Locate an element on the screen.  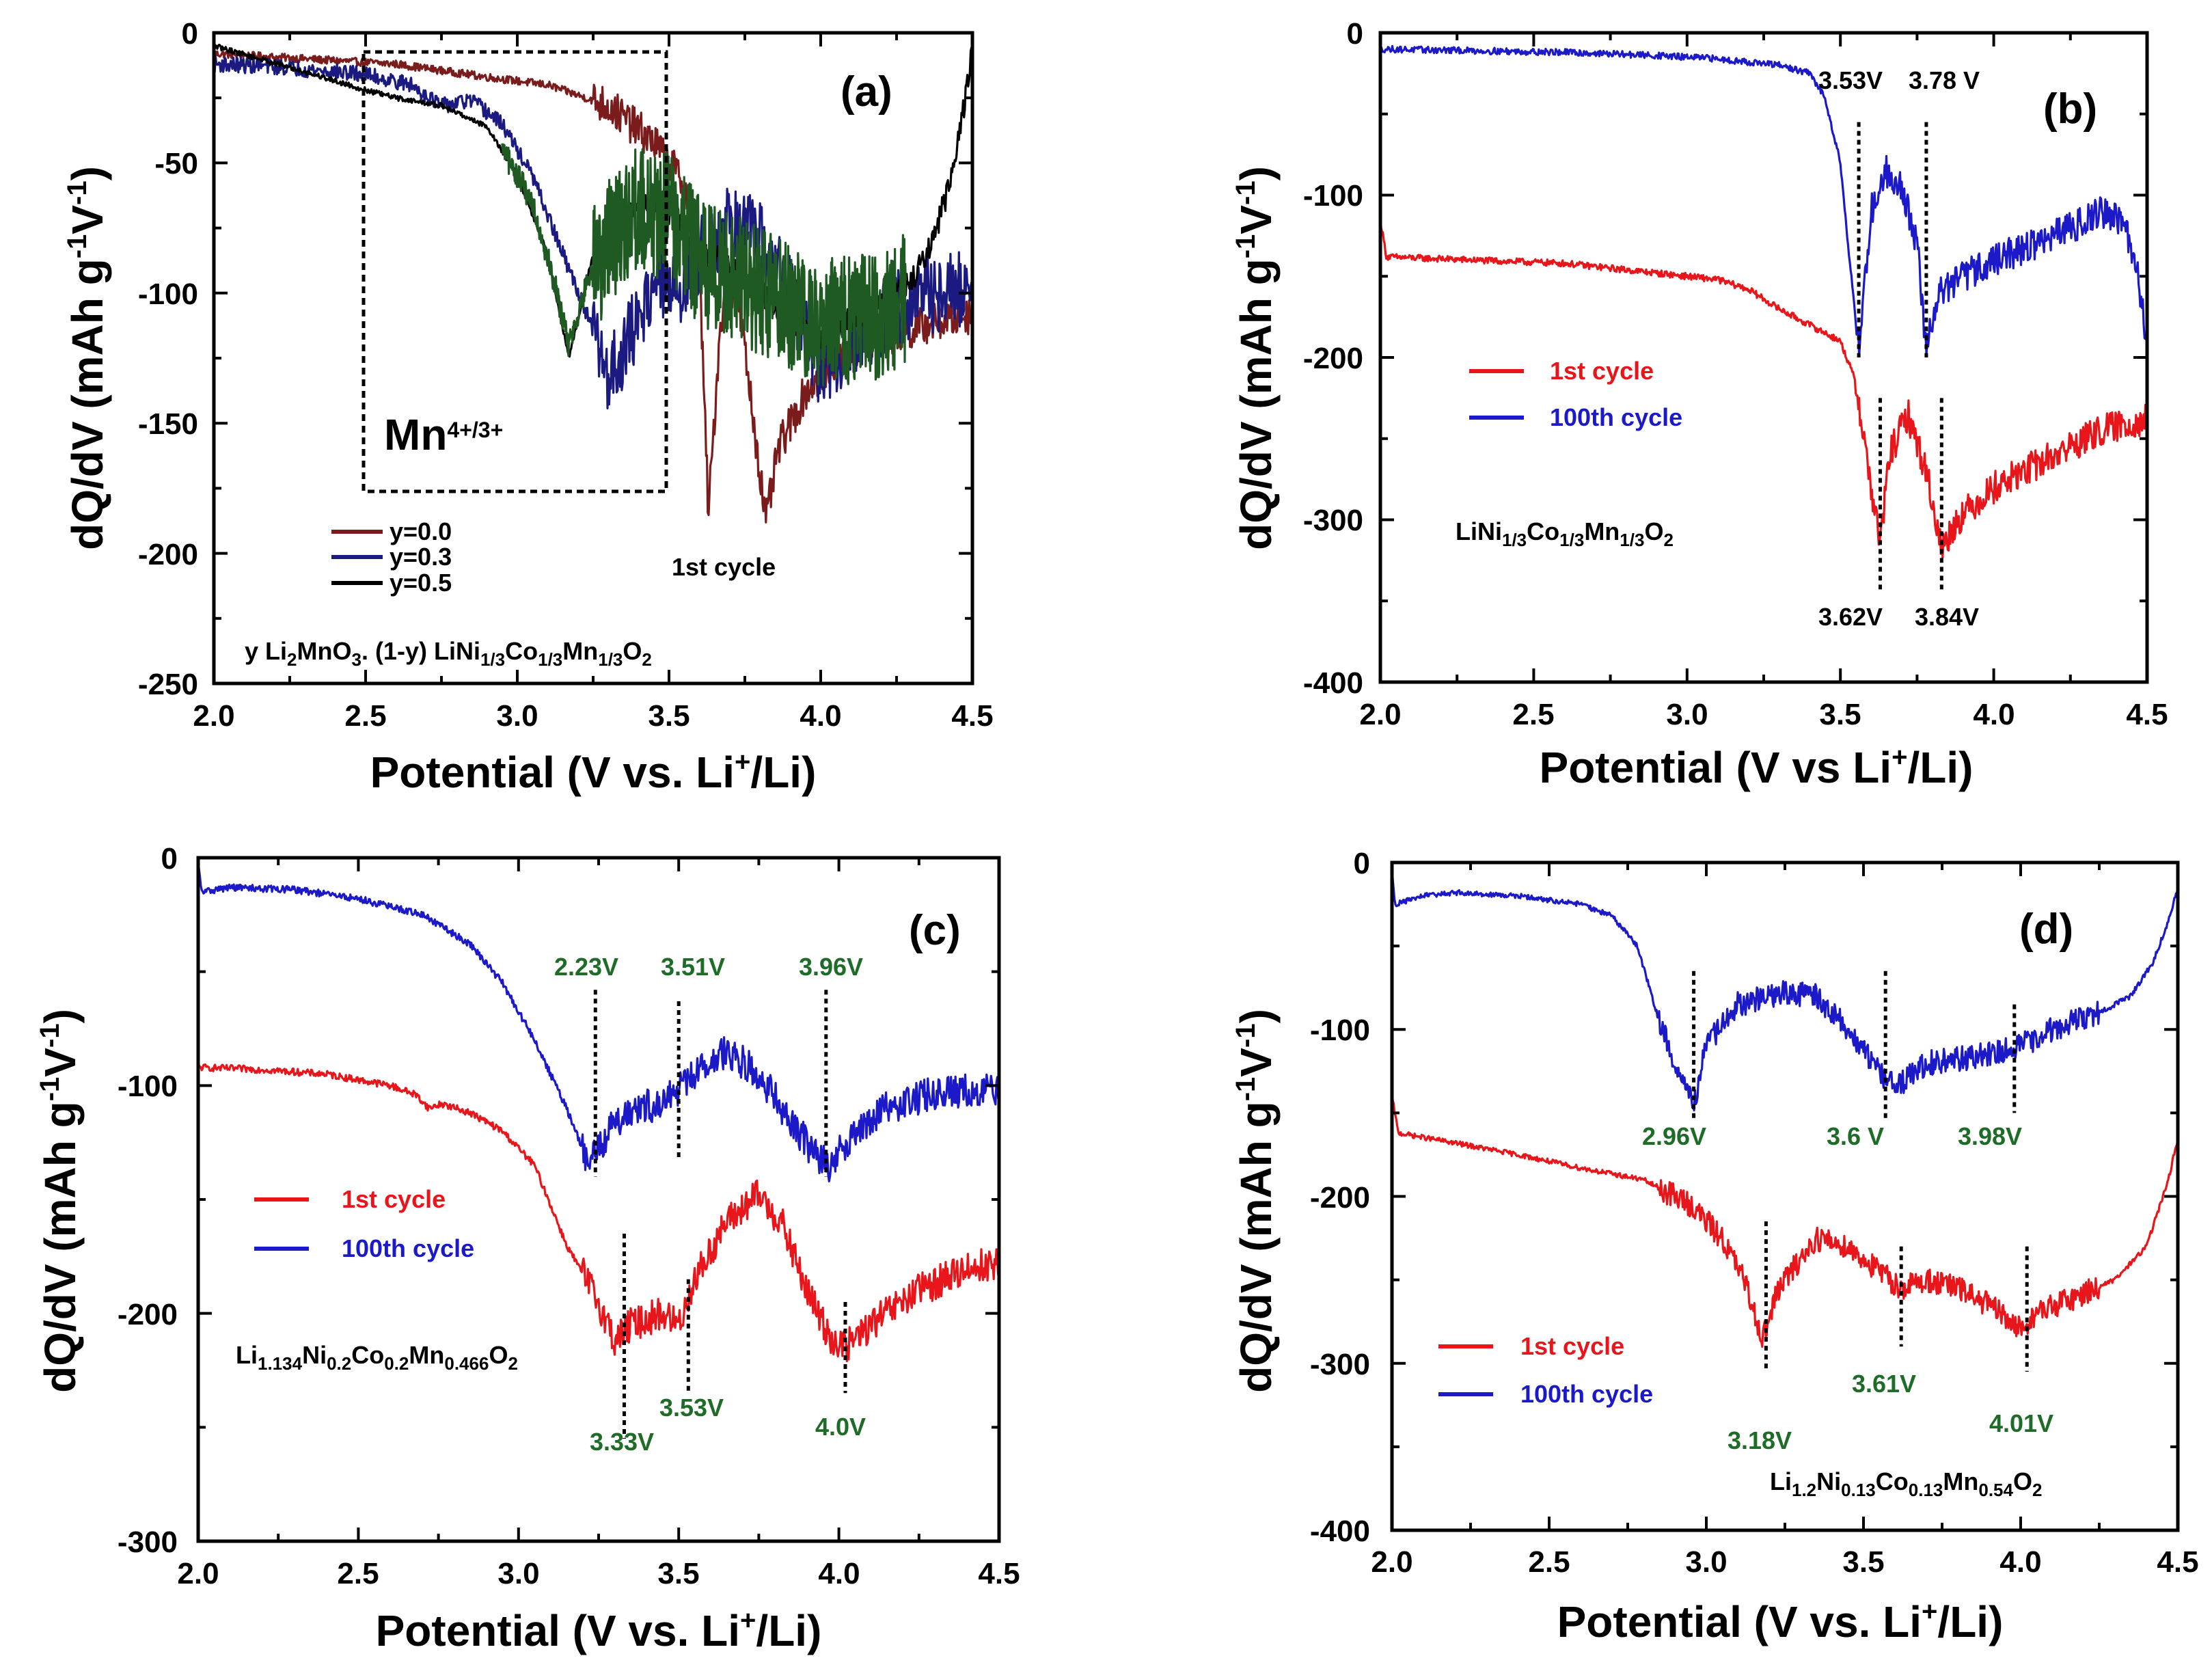
panel-a-legend-label: y=0.5 is located at coordinates (421, 583).